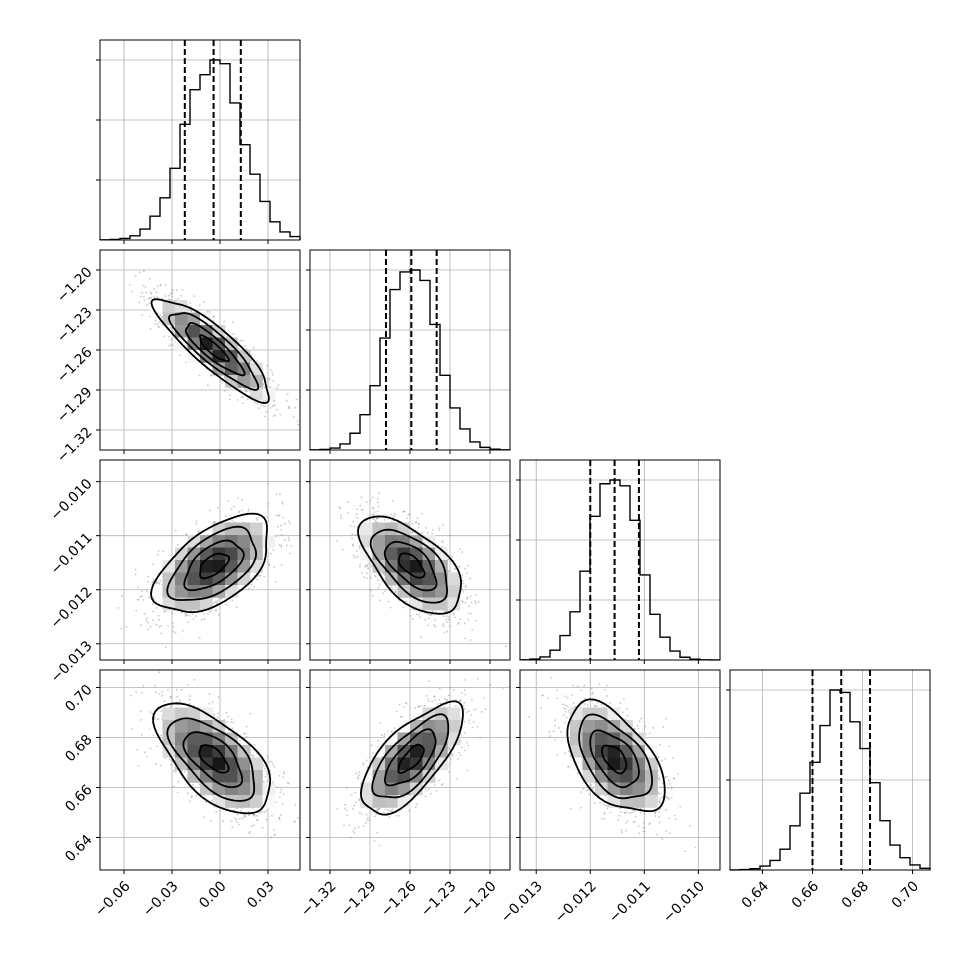  What do you see at coordinates (200, 150) in the screenshot?
I see `histogram-steps` at bounding box center [200, 150].